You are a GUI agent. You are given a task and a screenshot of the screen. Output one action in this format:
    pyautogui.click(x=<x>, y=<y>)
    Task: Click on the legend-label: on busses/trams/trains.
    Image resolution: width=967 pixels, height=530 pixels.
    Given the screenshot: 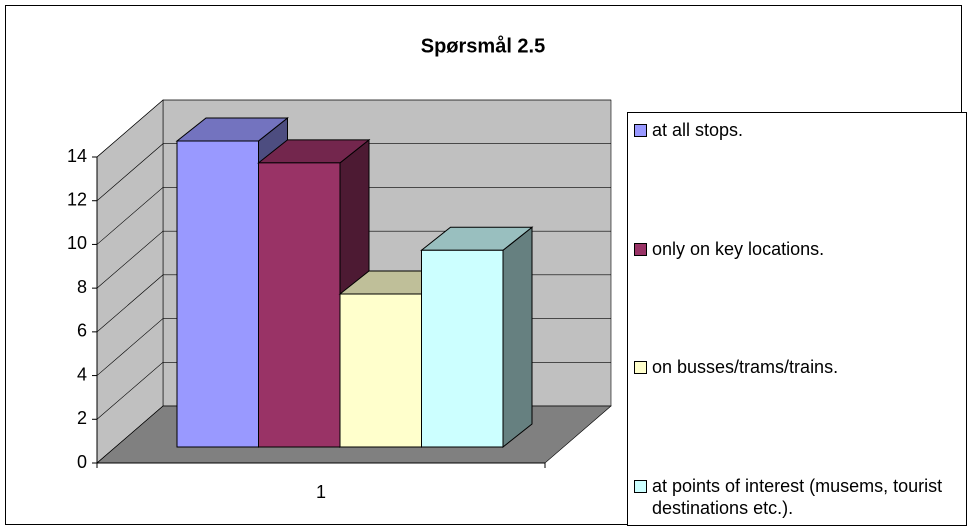 What is the action you would take?
    pyautogui.click(x=745, y=367)
    